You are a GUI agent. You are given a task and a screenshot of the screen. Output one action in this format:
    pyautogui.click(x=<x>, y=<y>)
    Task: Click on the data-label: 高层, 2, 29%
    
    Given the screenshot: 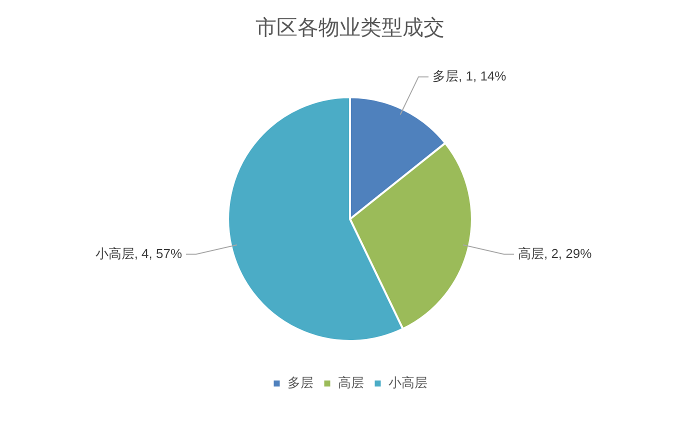 What is the action you would take?
    pyautogui.click(x=555, y=253)
    